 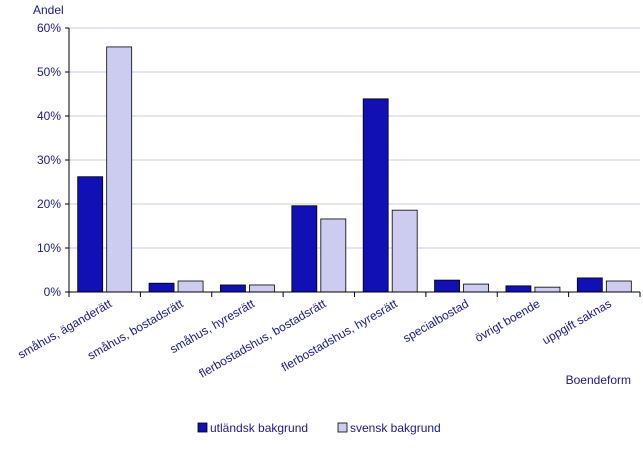 I want to click on y-axis-title: Andel, so click(x=48, y=10).